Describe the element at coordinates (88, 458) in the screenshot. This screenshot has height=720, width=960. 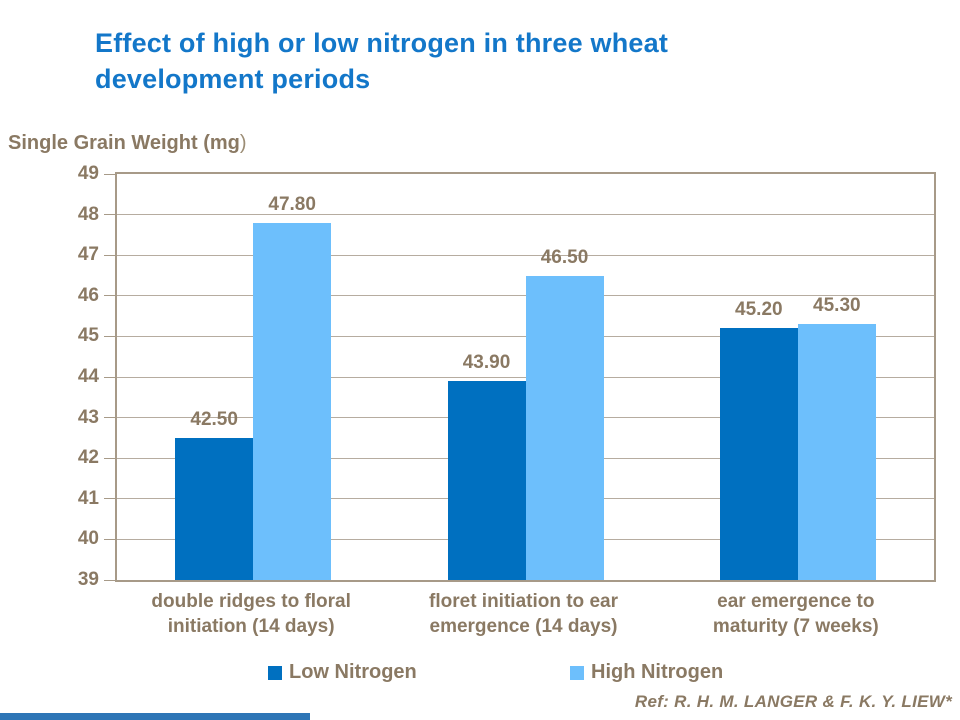
I see `y-tick-label: 42` at that location.